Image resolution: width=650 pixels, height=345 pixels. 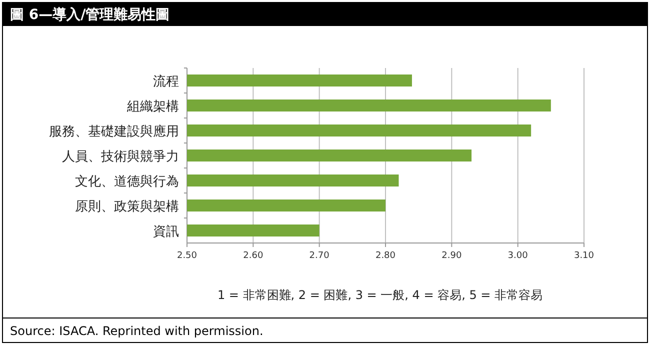 What do you see at coordinates (137, 331) in the screenshot?
I see `source-note: Source: ISACA. Reprinted with permission.` at bounding box center [137, 331].